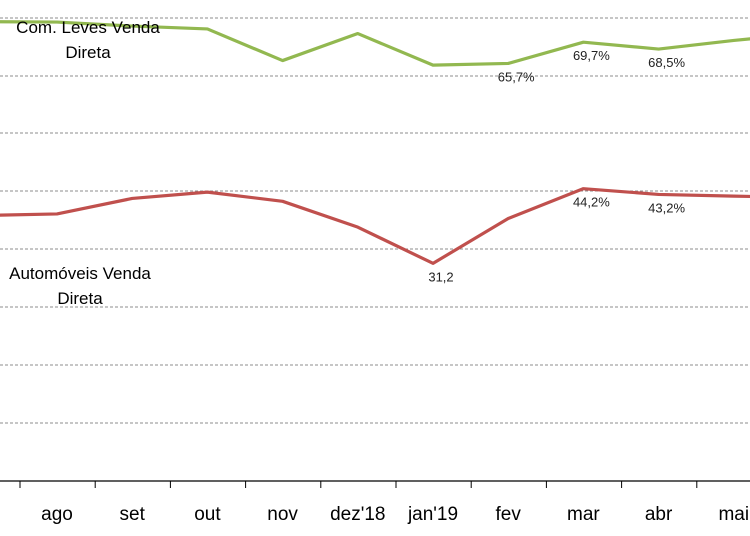  What do you see at coordinates (666, 207) in the screenshot?
I see `data-label: 43,2%` at bounding box center [666, 207].